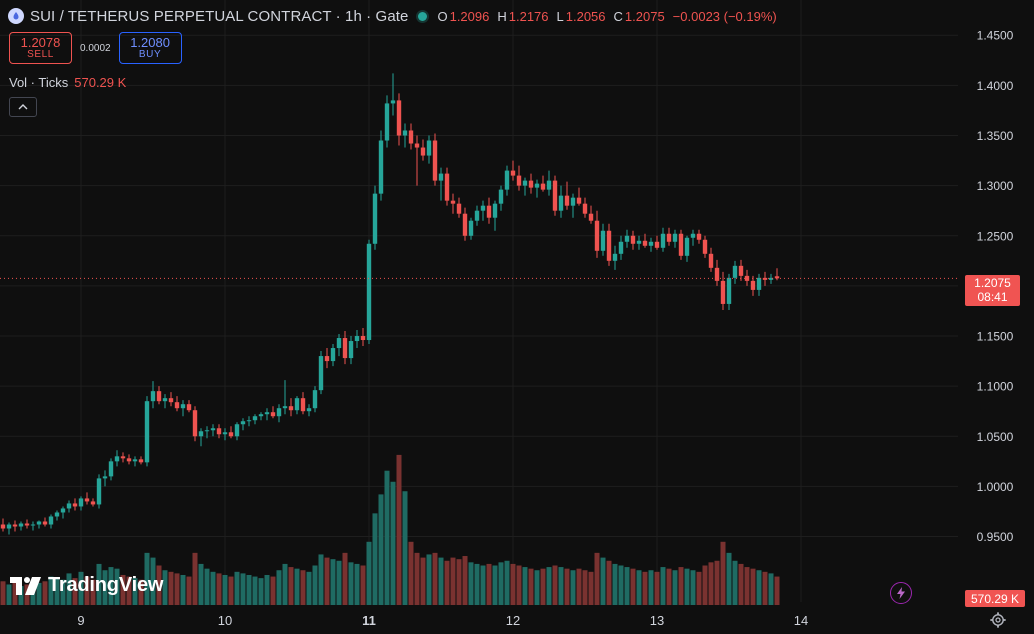  I want to click on lightning-icon, so click(901, 593).